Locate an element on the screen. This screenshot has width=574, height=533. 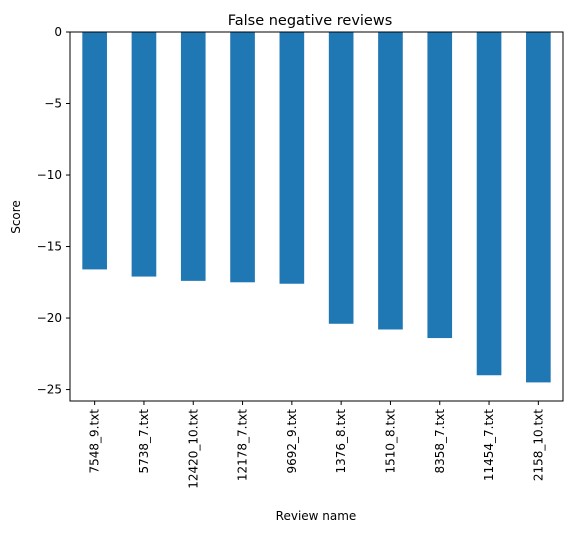
x-tick-label: 2158_10.txt is located at coordinates (538, 445).